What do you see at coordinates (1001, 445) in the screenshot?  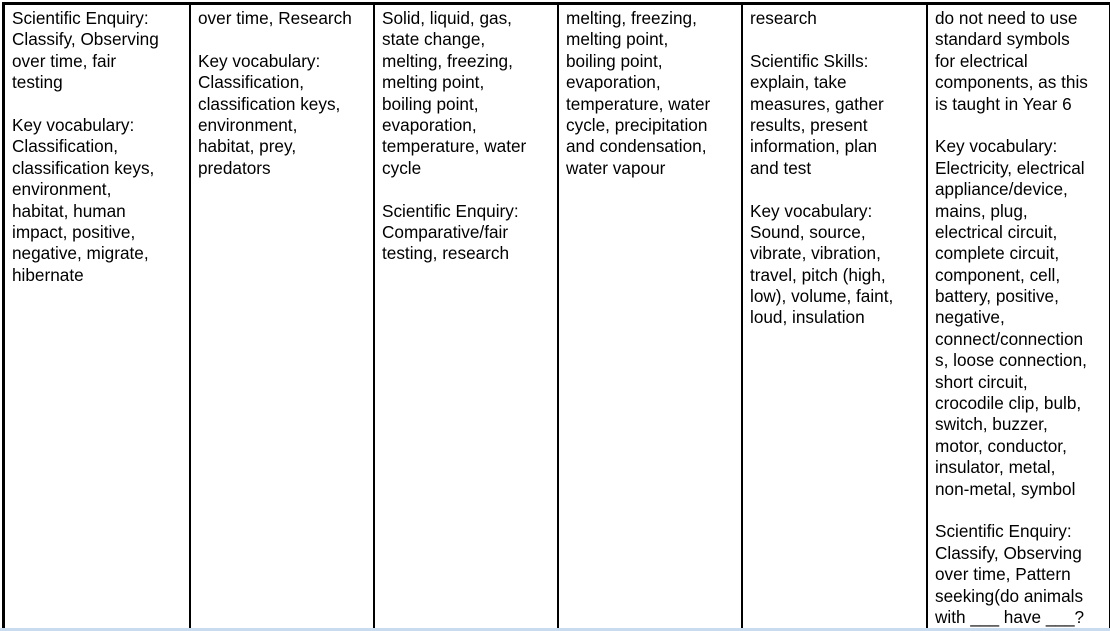 I see `cell-text-line: motor, conductor,` at bounding box center [1001, 445].